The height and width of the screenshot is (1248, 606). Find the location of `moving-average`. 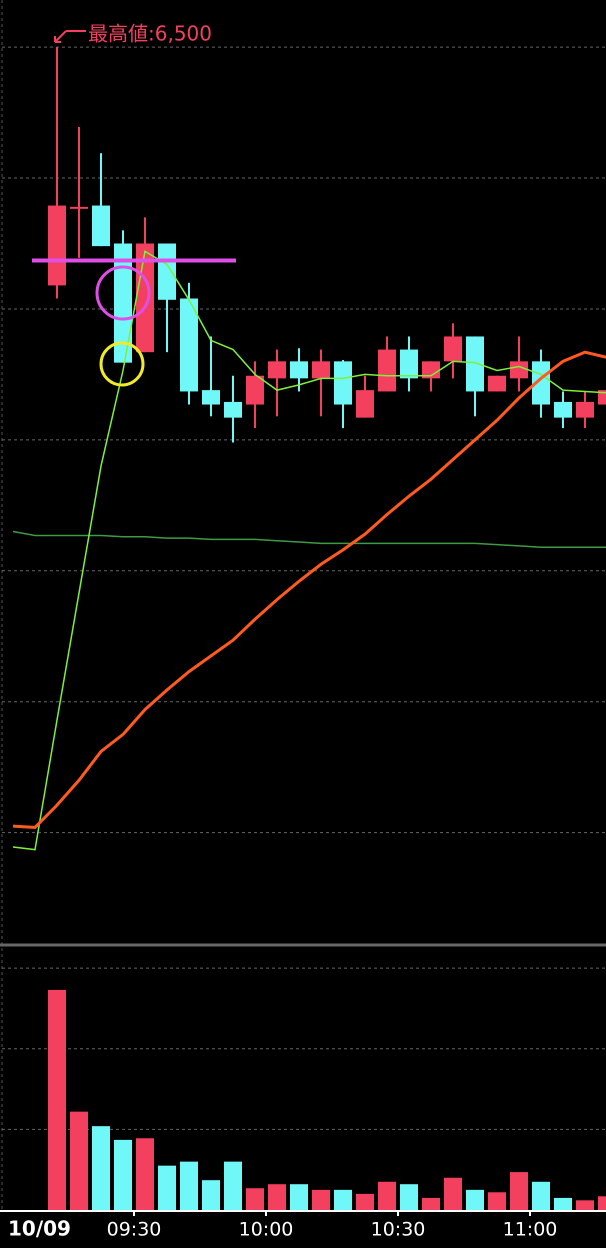

moving-average is located at coordinates (309, 539).